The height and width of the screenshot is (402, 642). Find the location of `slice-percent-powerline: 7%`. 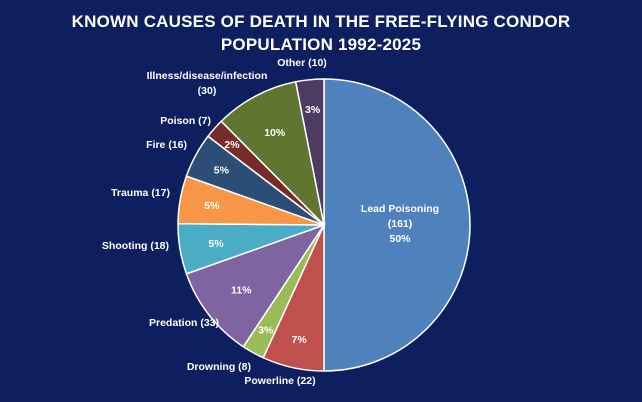

slice-percent-powerline: 7% is located at coordinates (300, 340).